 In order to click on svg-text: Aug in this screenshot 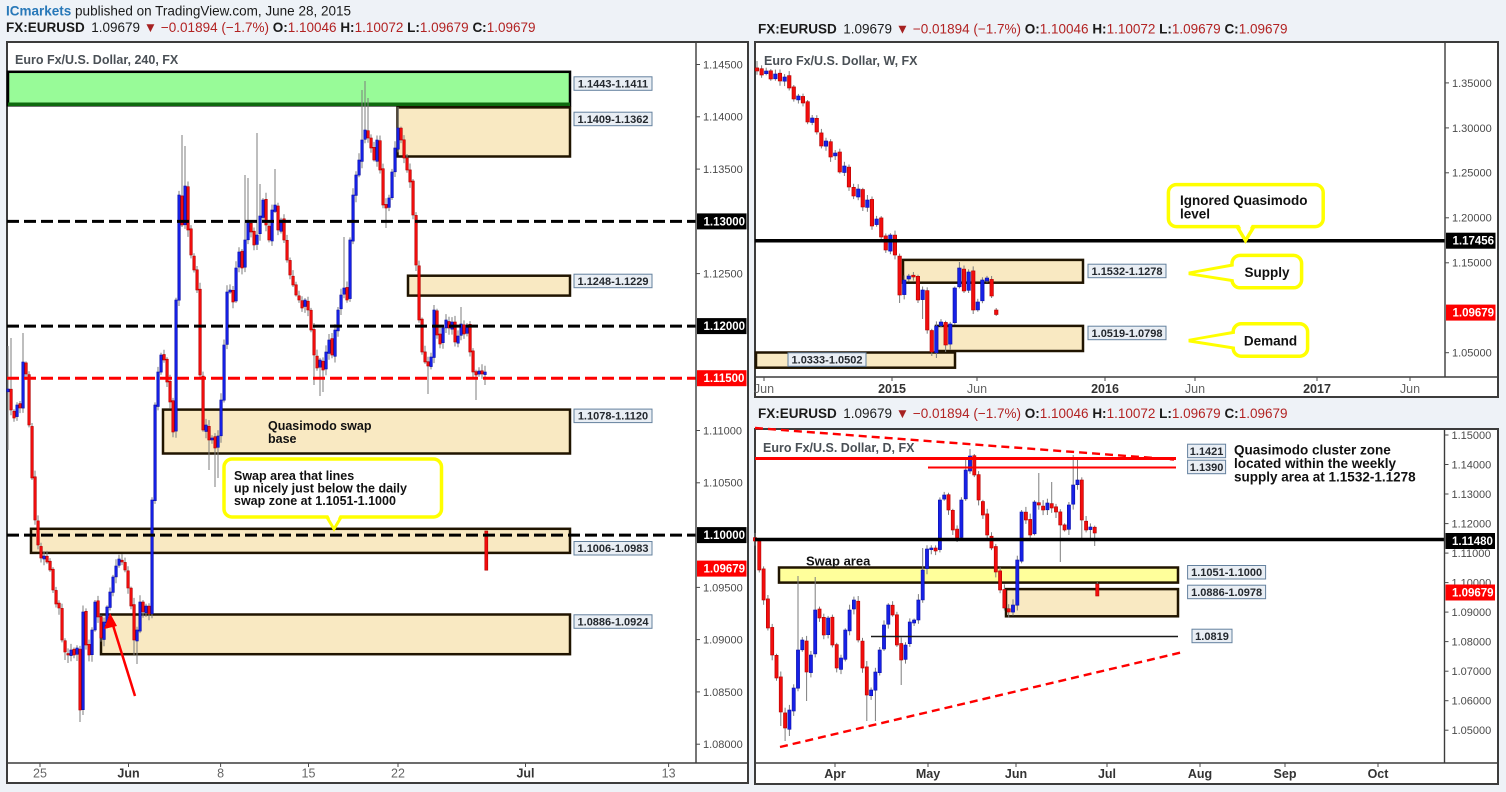, I will do `click(1200, 774)`.